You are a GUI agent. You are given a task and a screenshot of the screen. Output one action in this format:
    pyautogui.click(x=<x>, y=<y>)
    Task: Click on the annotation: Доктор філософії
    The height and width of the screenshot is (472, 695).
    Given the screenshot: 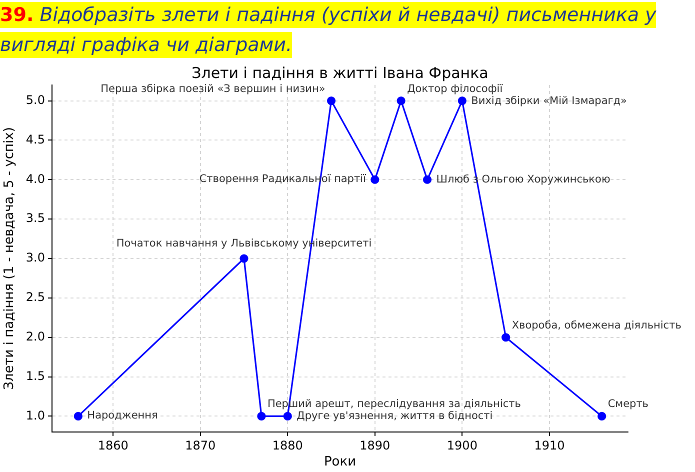 What is the action you would take?
    pyautogui.click(x=455, y=88)
    